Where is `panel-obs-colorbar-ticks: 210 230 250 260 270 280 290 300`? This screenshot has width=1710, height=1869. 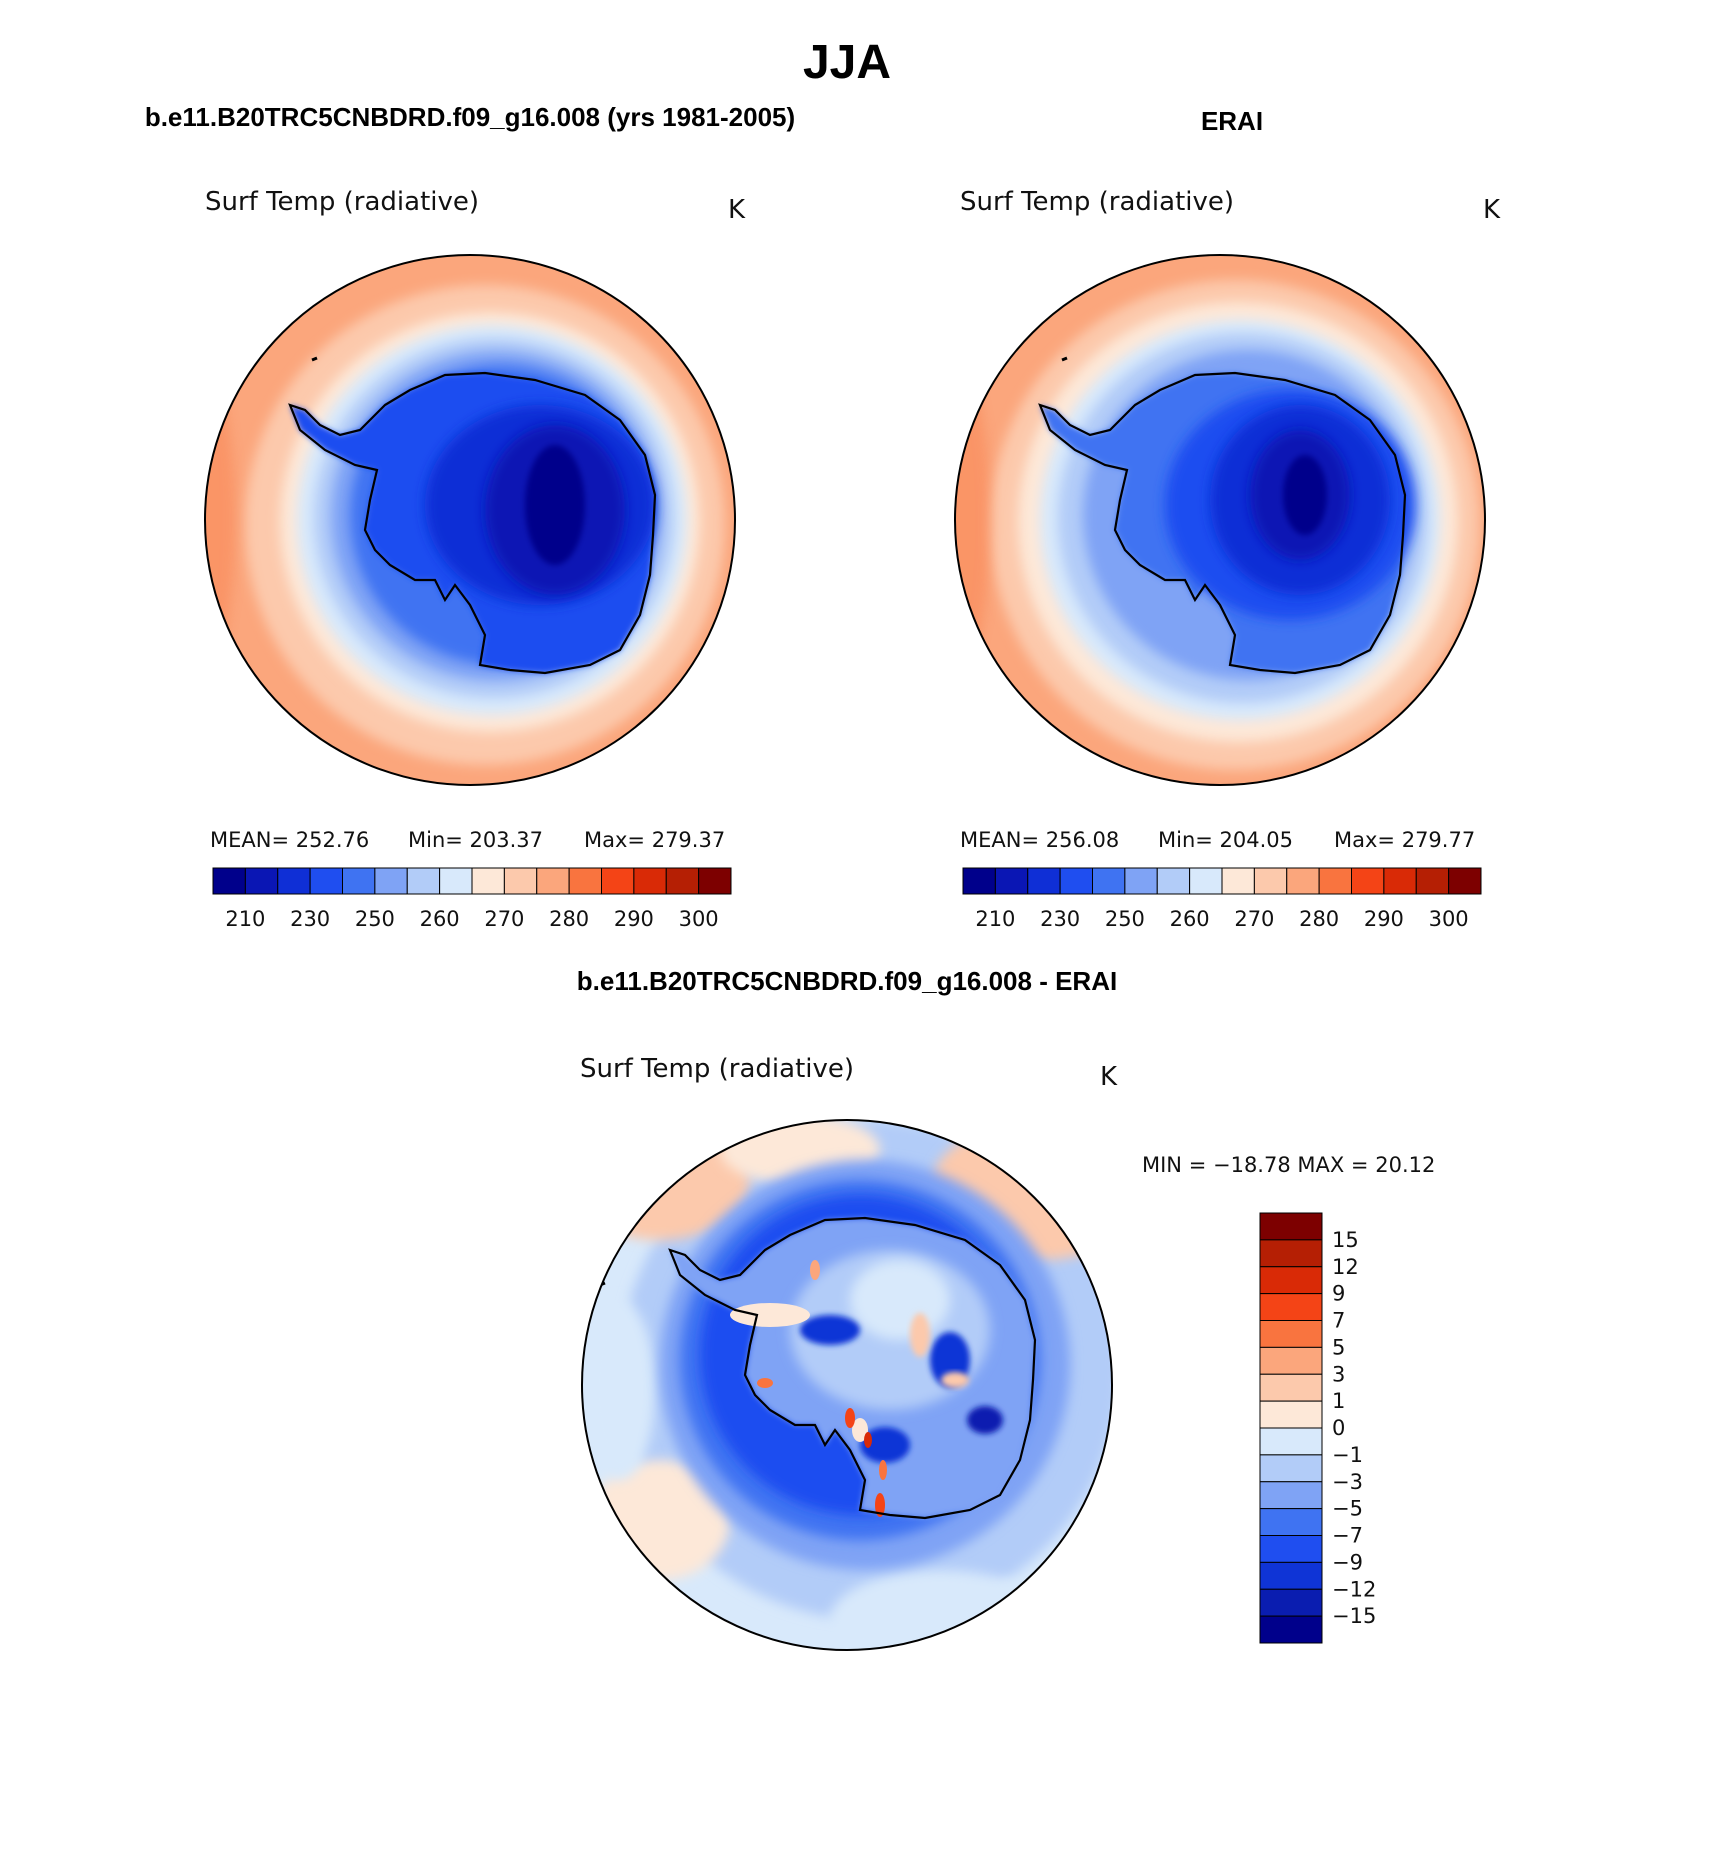 panel-obs-colorbar-ticks: 210 230 250 260 270 280 290 300 is located at coordinates (1221, 919).